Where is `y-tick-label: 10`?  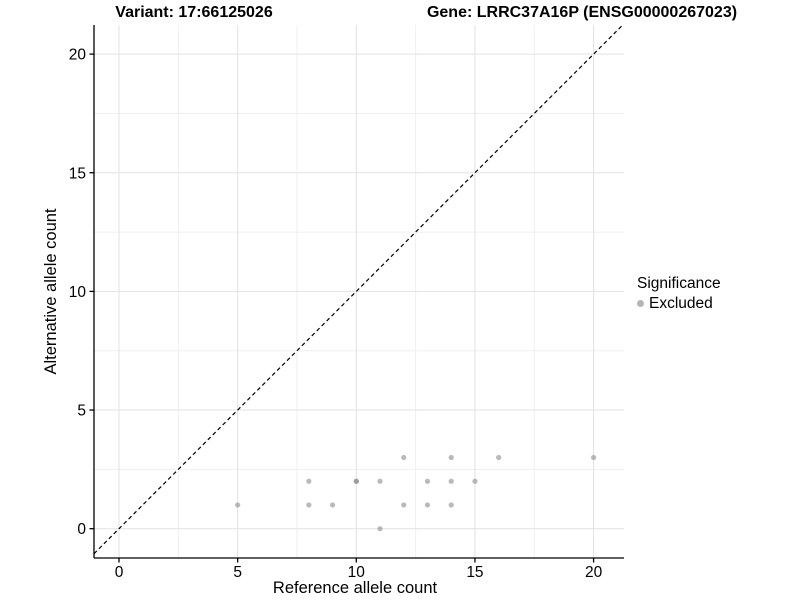 y-tick-label: 10 is located at coordinates (78, 292).